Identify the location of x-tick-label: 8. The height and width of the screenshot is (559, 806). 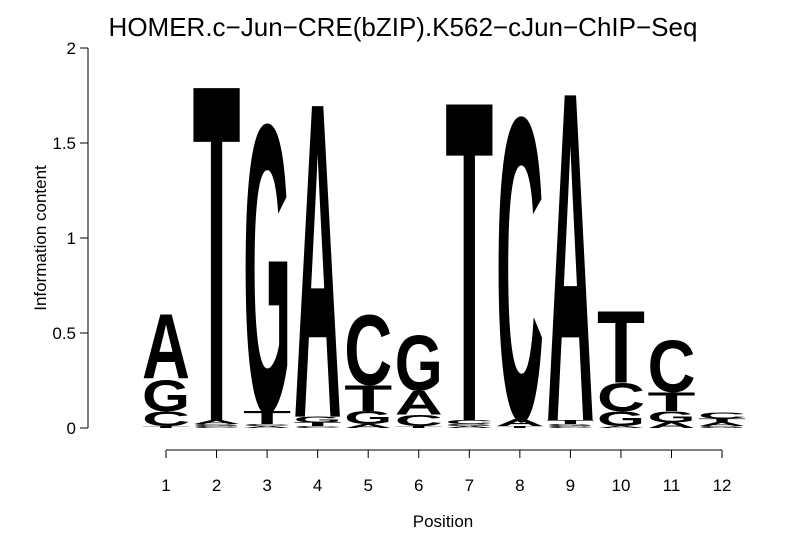
(519, 485).